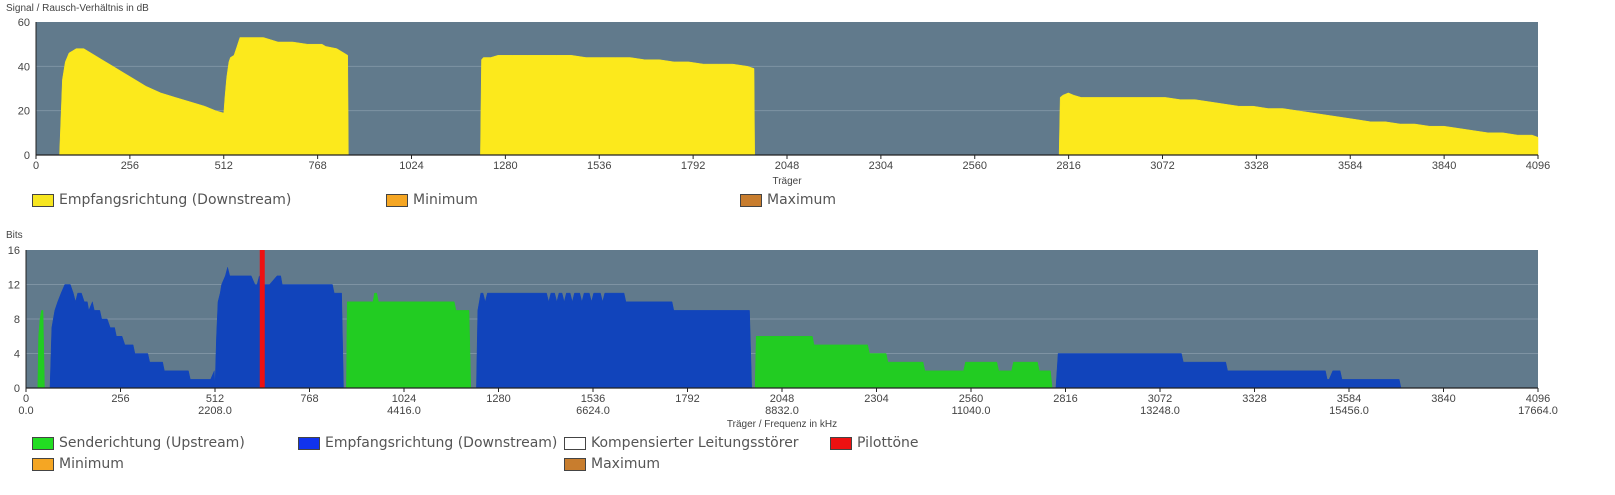 Image resolution: width=1615 pixels, height=495 pixels. What do you see at coordinates (77, 8) in the screenshot?
I see `y-axis-label: Signal / Rausch-Verhältnis in dB` at bounding box center [77, 8].